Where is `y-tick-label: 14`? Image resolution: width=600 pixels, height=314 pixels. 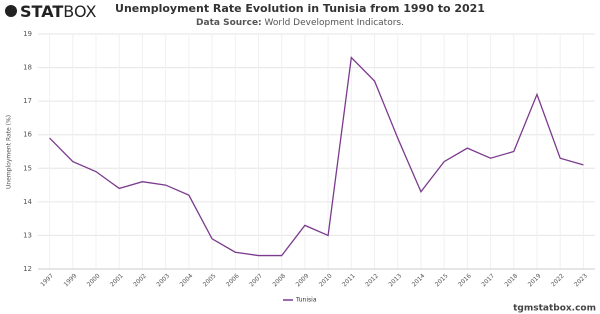
y-tick-label: 14 is located at coordinates (27, 202).